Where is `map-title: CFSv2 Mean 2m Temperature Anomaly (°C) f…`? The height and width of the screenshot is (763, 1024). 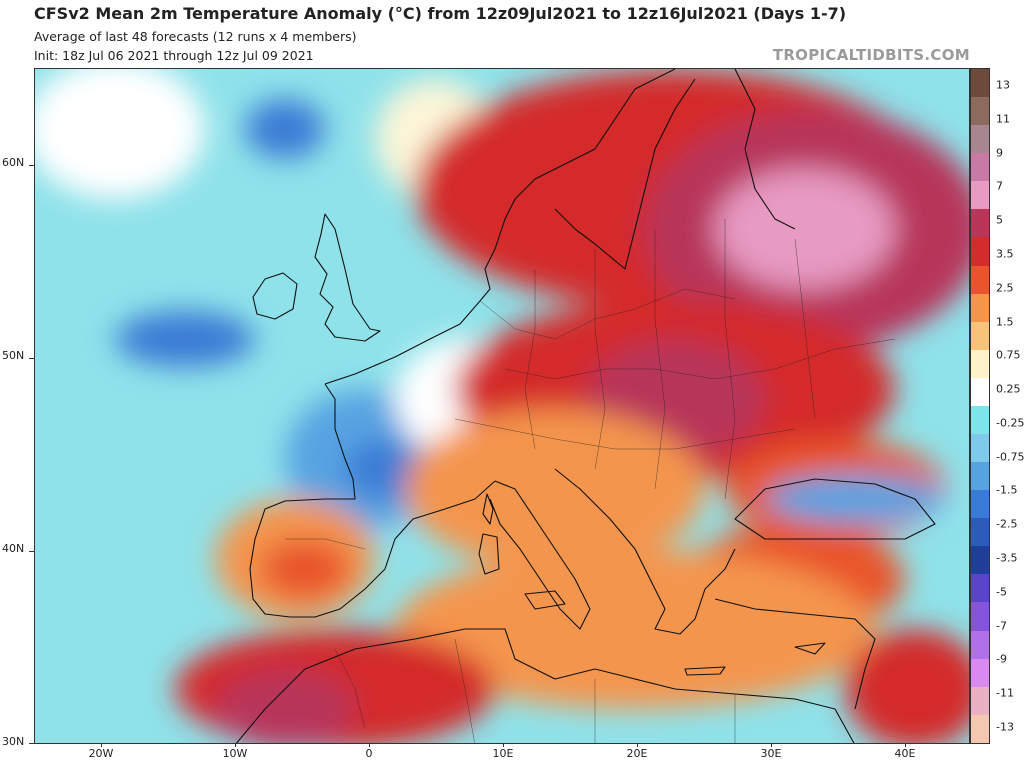
map-title: CFSv2 Mean 2m Temperature Anomaly (°C) f… is located at coordinates (440, 13).